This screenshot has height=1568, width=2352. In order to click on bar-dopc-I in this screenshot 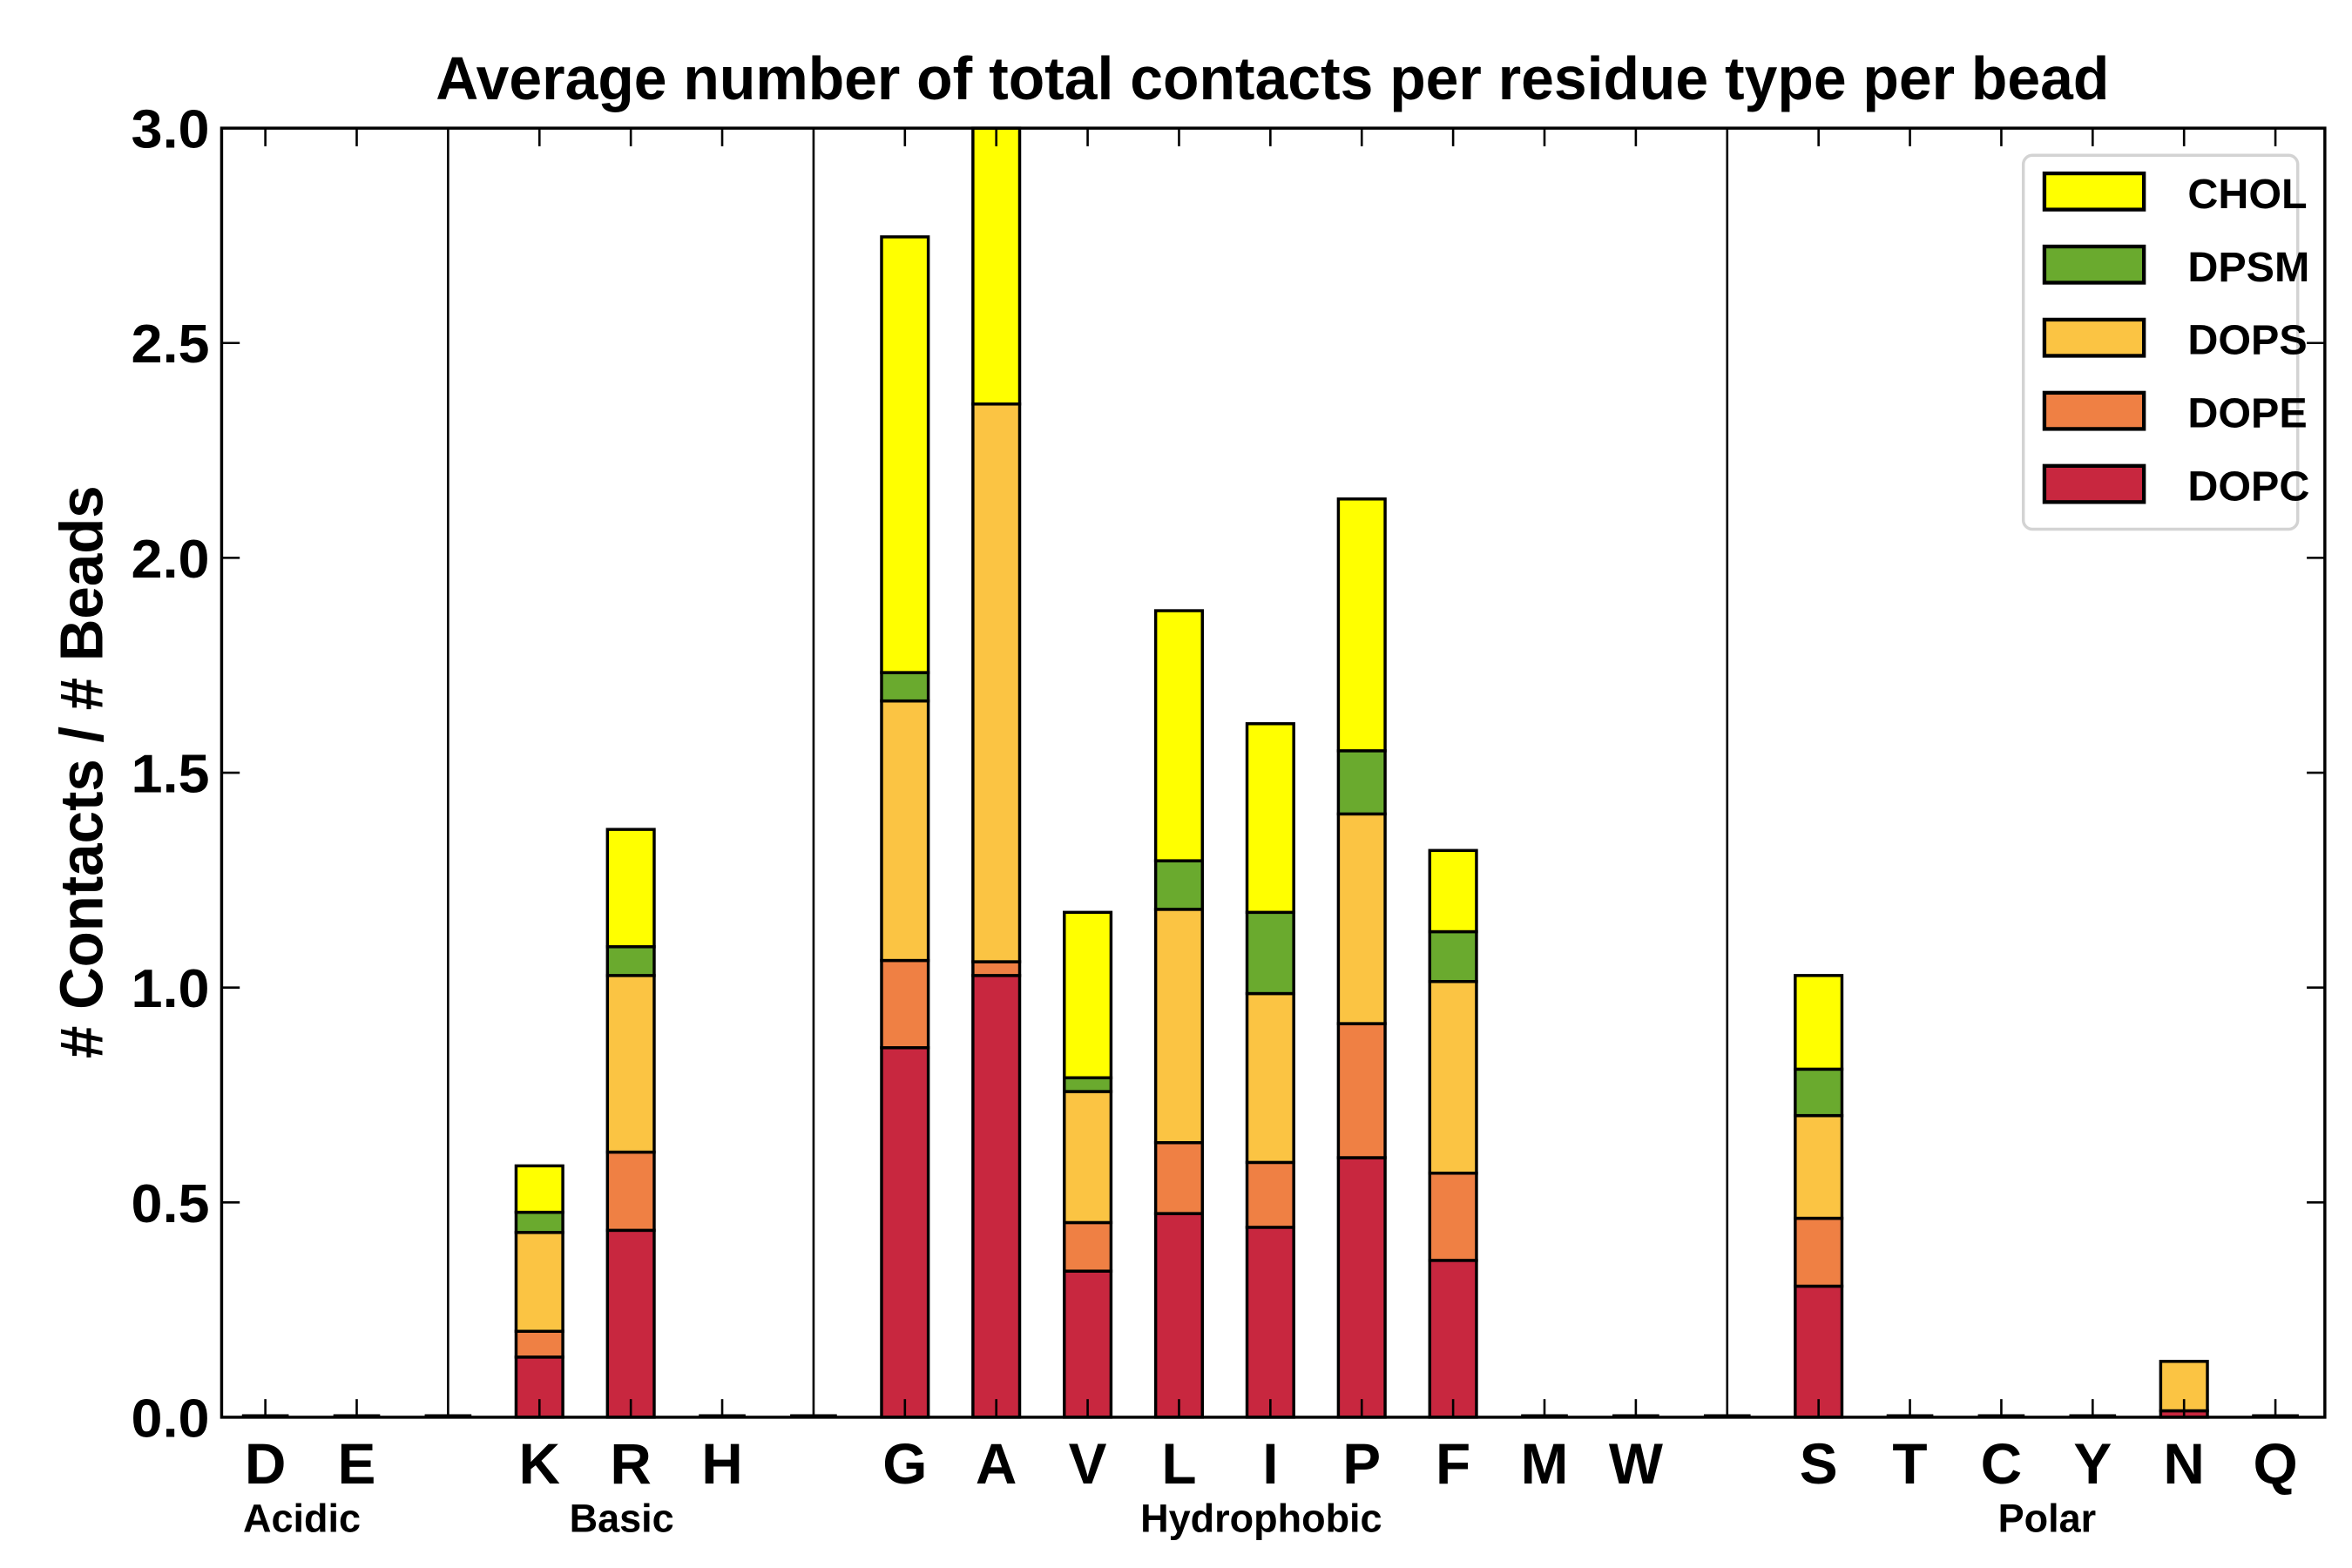, I will do `click(1270, 1322)`.